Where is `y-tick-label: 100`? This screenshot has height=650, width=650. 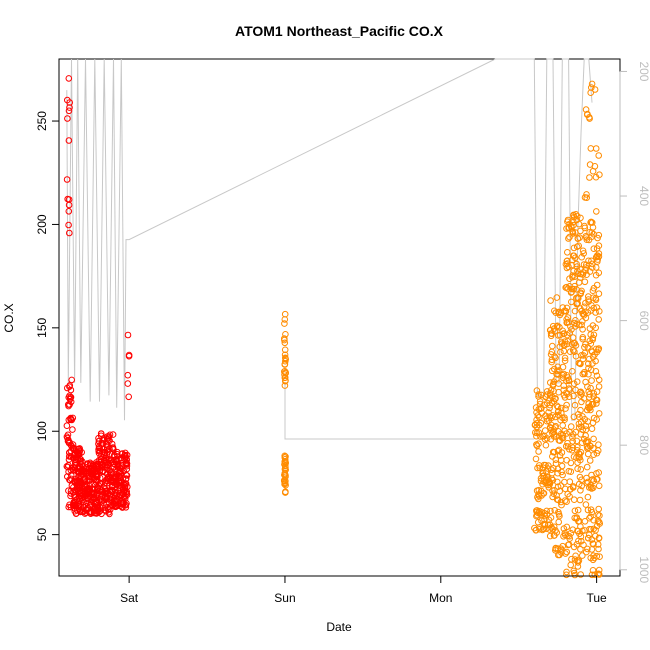 y-tick-label: 100 is located at coordinates (42, 431).